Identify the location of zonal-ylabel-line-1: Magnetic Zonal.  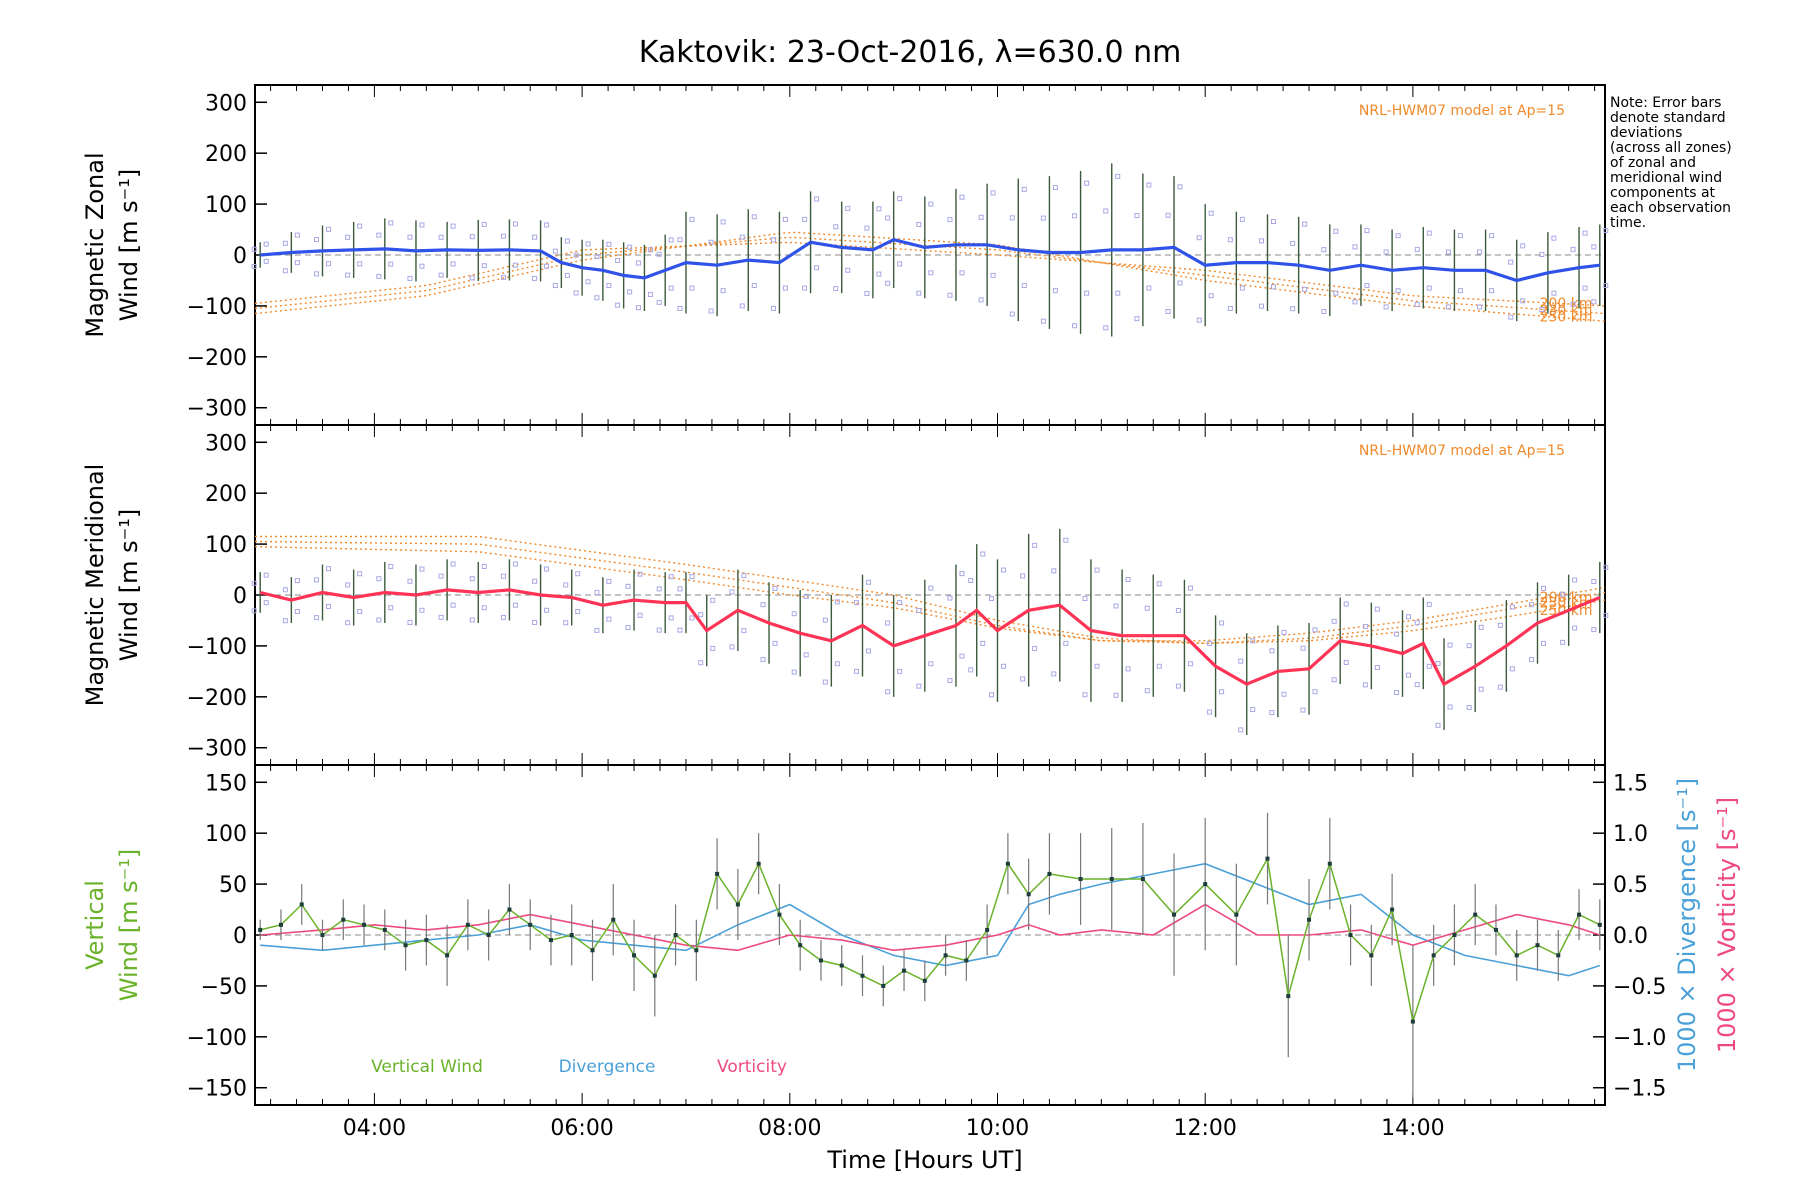
(95, 244).